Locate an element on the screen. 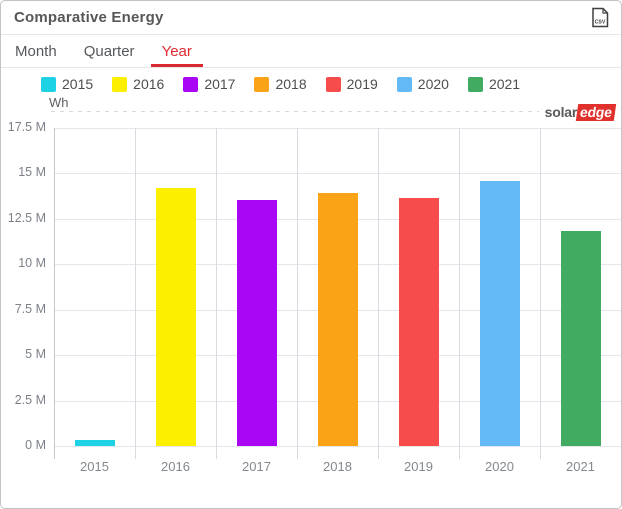 This screenshot has width=622, height=509. legend-item-2017: 2017 is located at coordinates (209, 84).